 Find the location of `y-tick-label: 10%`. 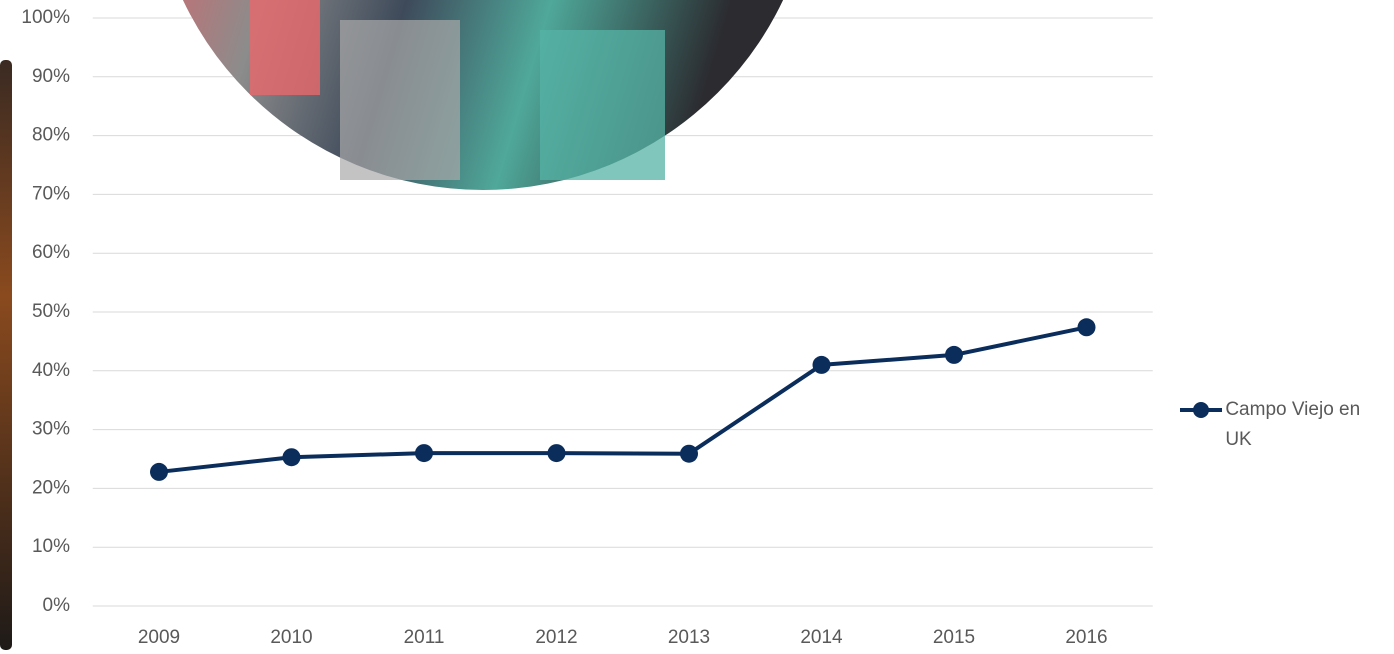

y-tick-label: 10% is located at coordinates (51, 546).